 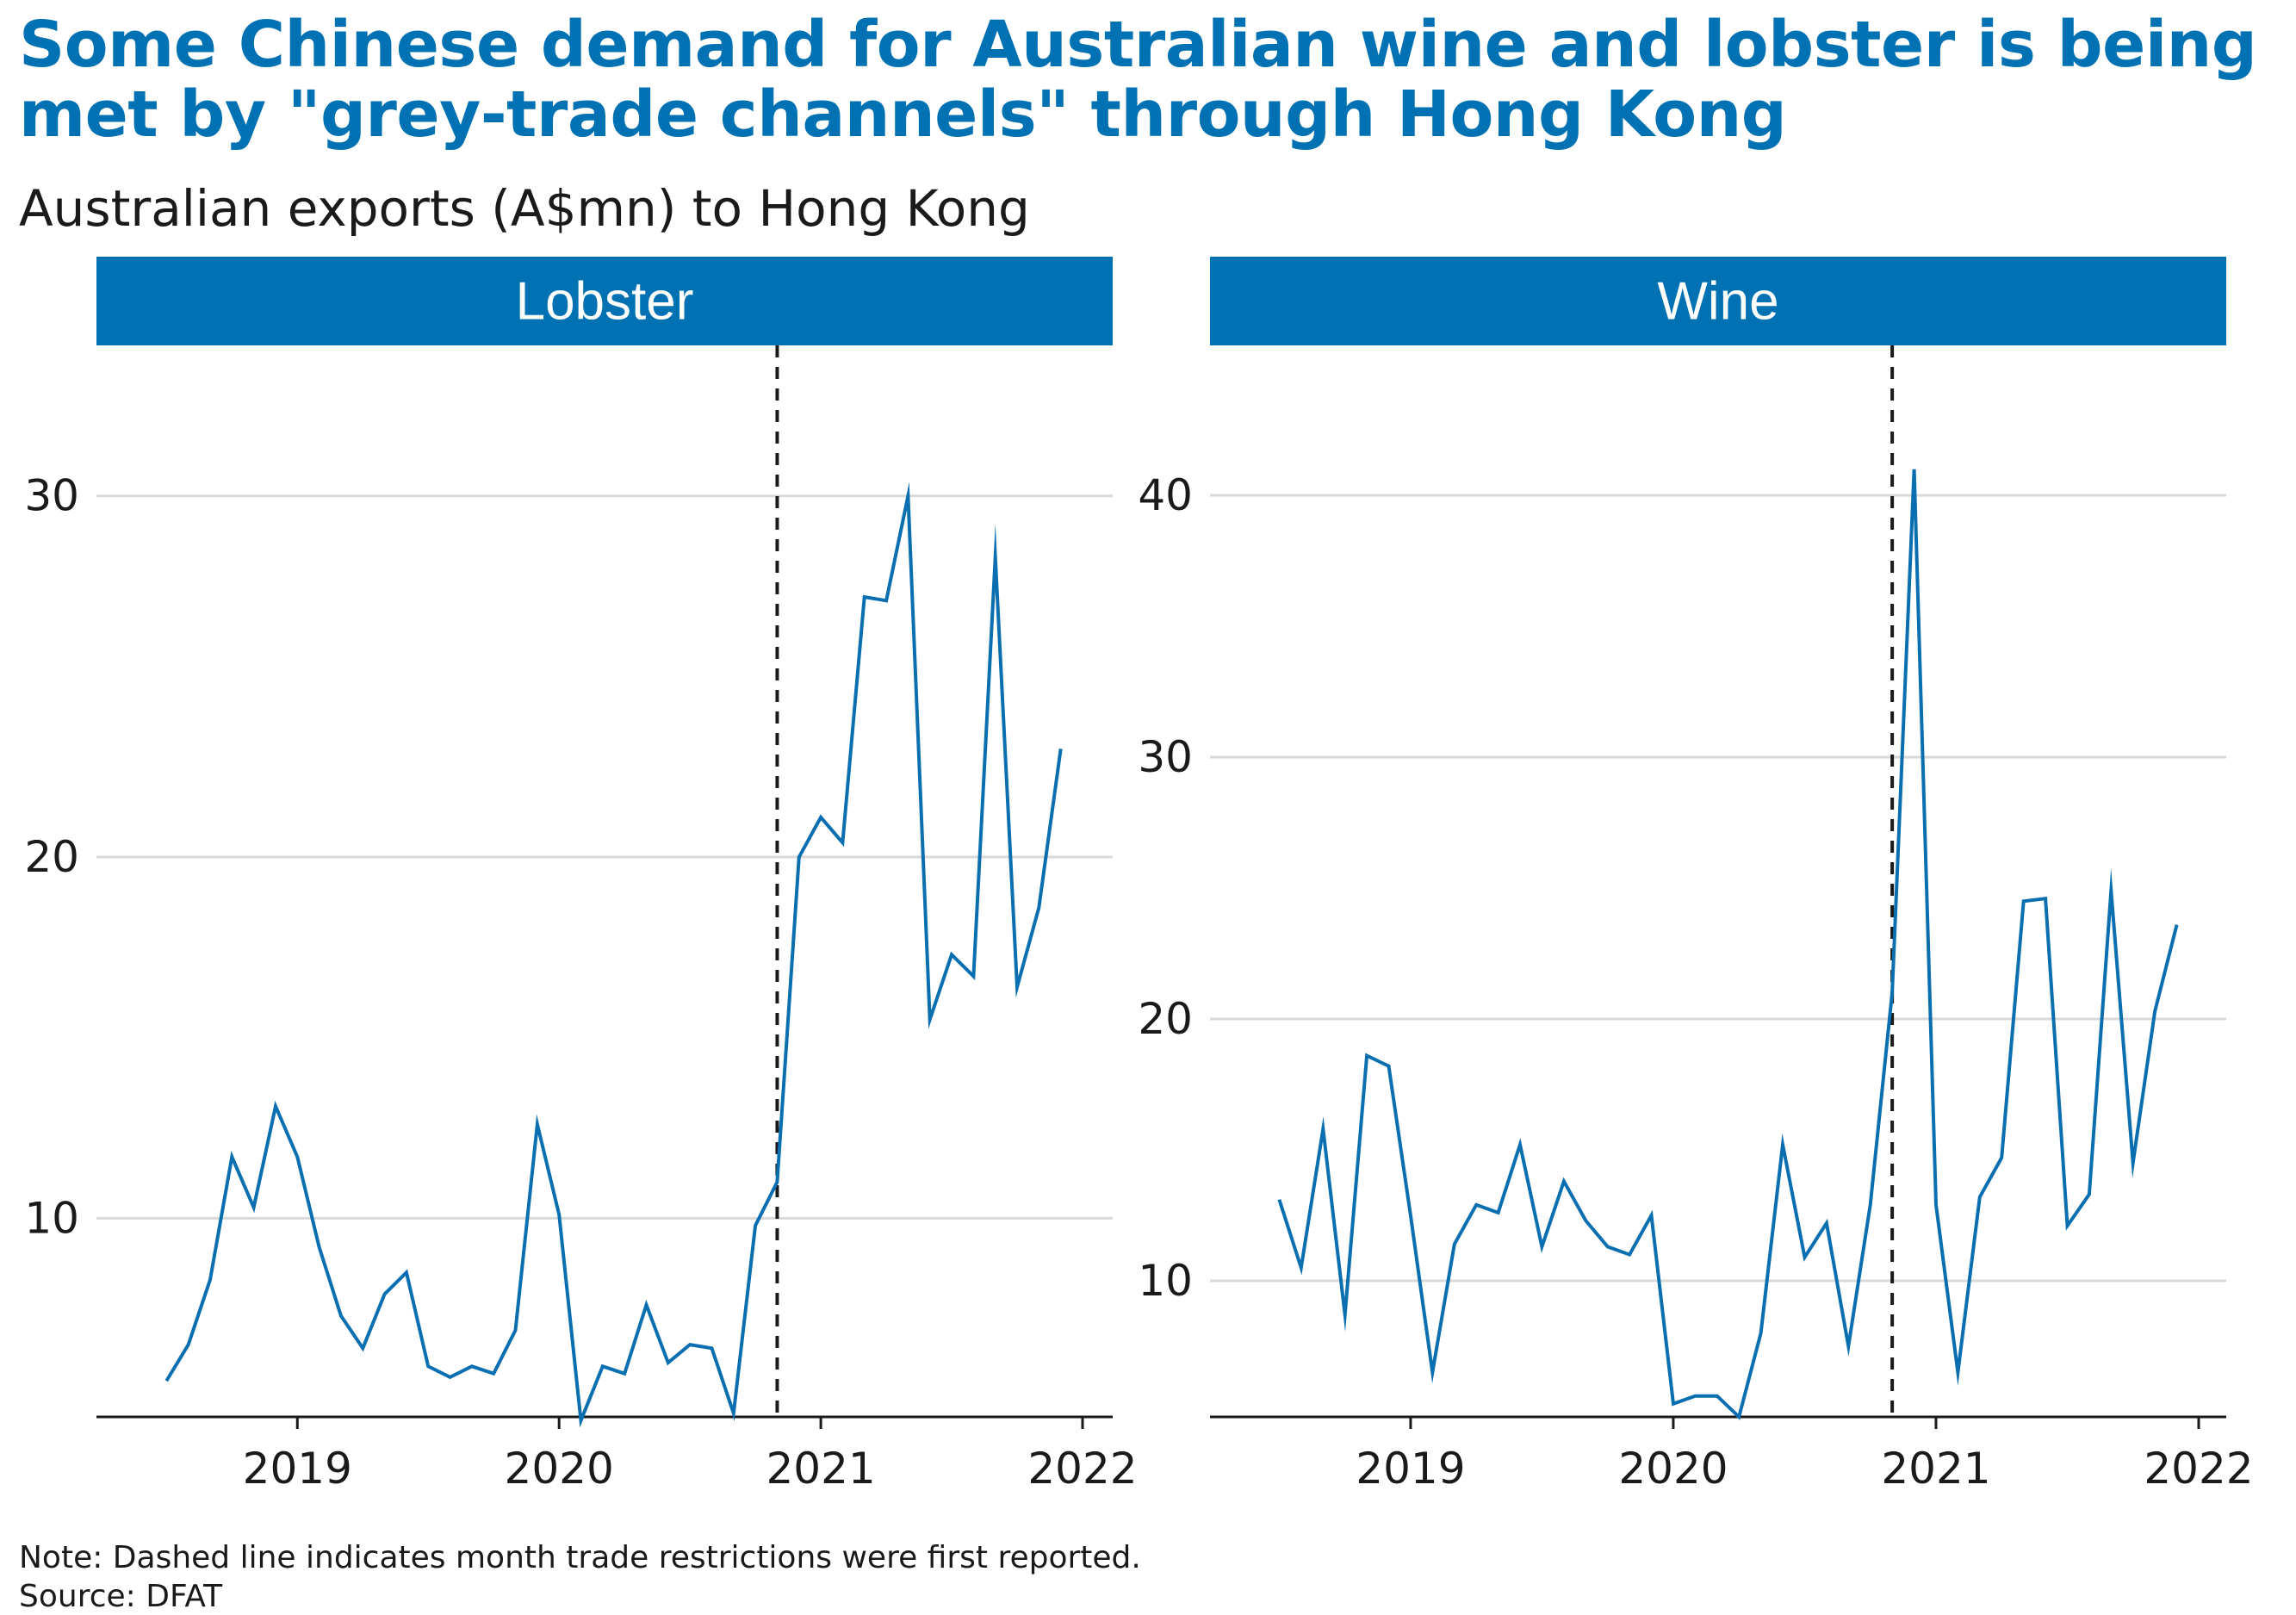 I want to click on wine-x-tick-label: 2022, so click(x=2198, y=1469).